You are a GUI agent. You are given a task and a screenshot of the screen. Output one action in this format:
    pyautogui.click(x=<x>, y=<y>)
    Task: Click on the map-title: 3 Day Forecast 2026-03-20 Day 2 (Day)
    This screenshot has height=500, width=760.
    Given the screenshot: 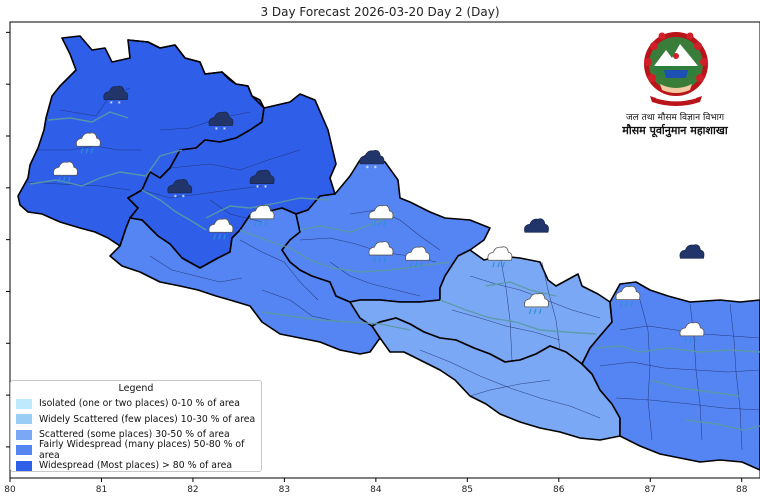 What is the action you would take?
    pyautogui.click(x=380, y=12)
    